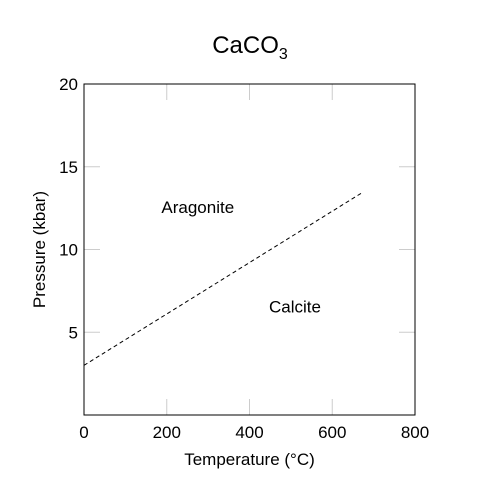 Image resolution: width=500 pixels, height=500 pixels. What do you see at coordinates (197, 207) in the screenshot?
I see `region-label-aragonite: Aragonite` at bounding box center [197, 207].